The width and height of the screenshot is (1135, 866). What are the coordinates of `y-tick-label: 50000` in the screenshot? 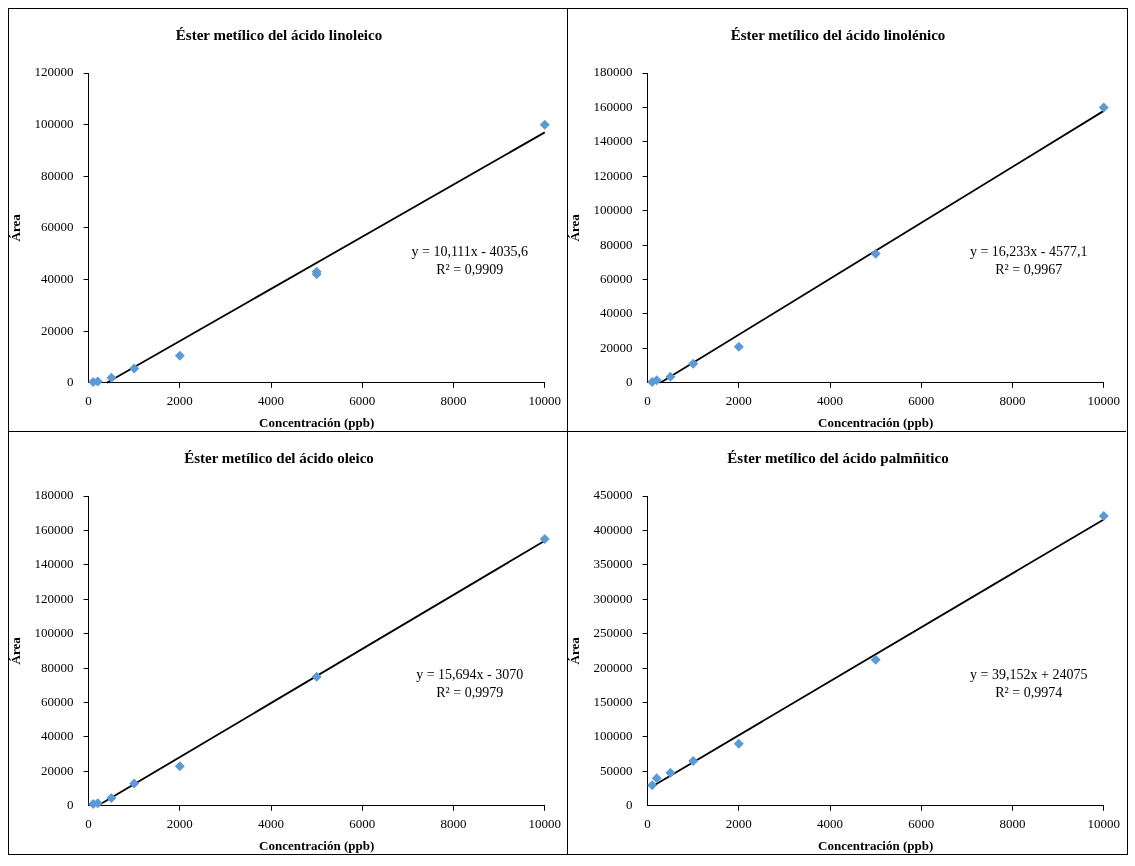 It's located at (616, 770).